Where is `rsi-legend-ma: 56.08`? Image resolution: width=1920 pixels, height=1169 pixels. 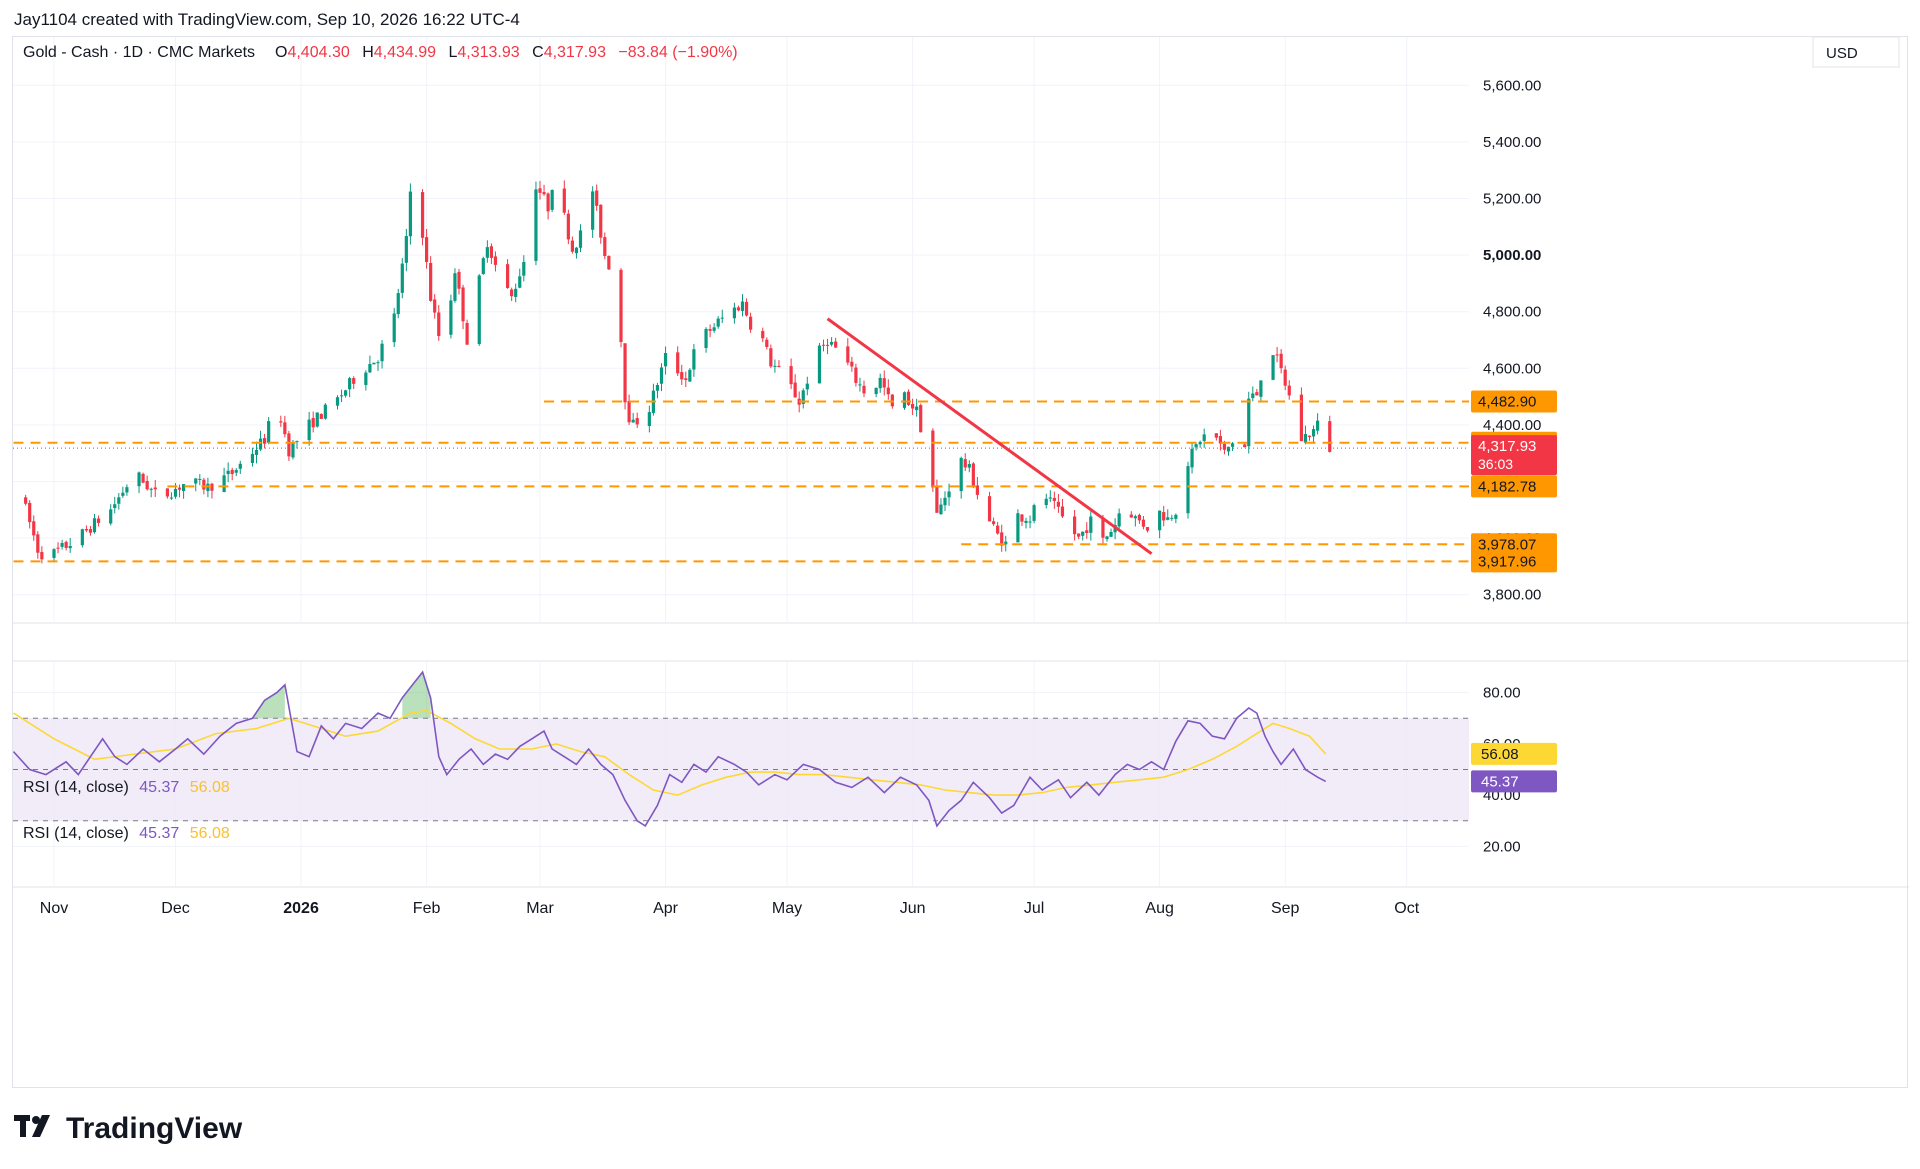 rsi-legend-ma: 56.08 is located at coordinates (210, 787).